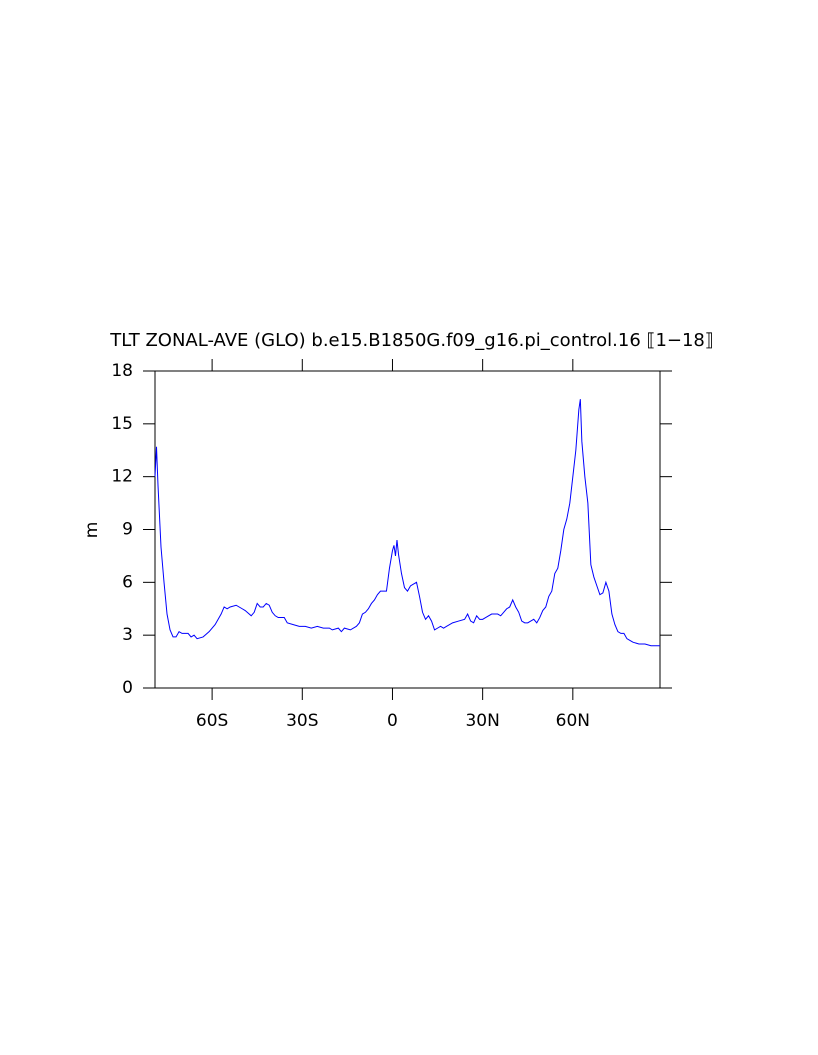 The width and height of the screenshot is (818, 1055). What do you see at coordinates (127, 582) in the screenshot?
I see `y-tick-label: 6` at bounding box center [127, 582].